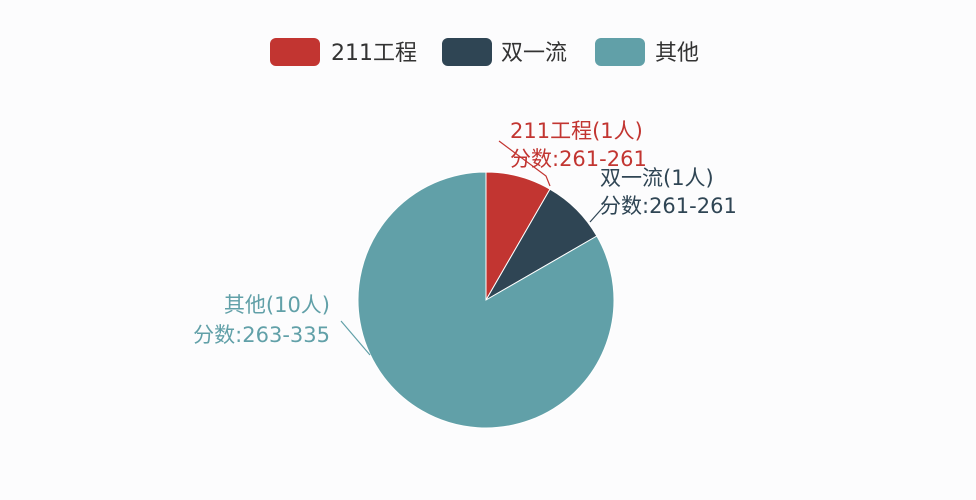  I want to click on legend-label: 211工程, so click(374, 53).